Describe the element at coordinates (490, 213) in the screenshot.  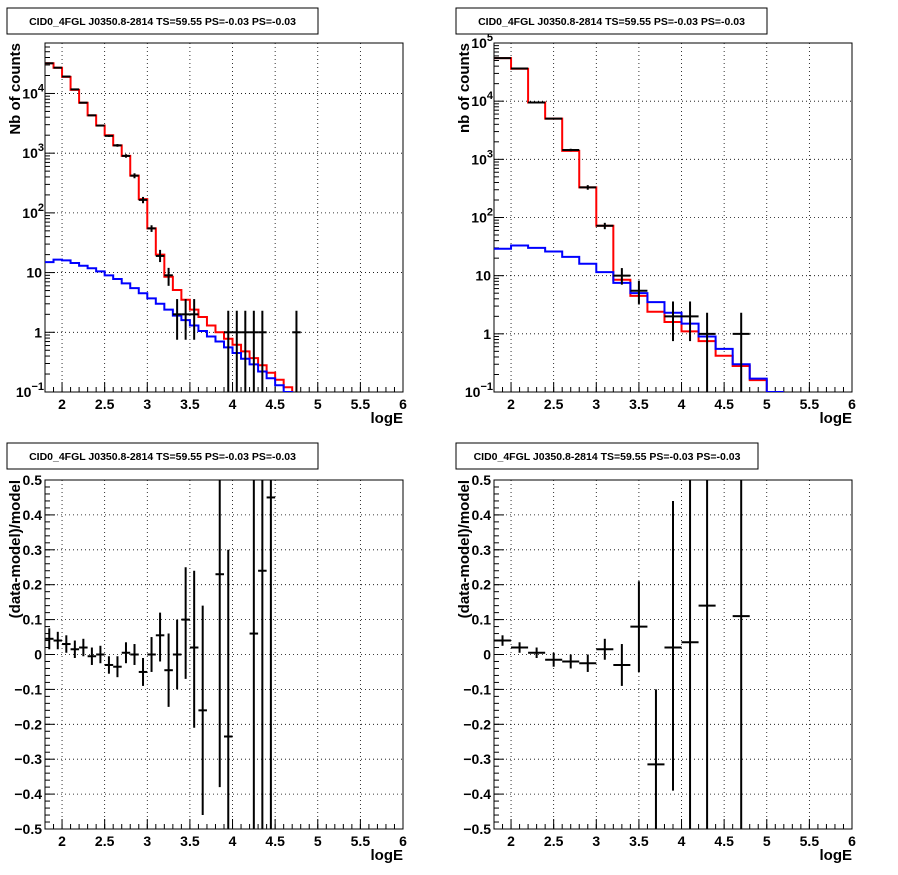
I see `y-tick-exponent: 2` at that location.